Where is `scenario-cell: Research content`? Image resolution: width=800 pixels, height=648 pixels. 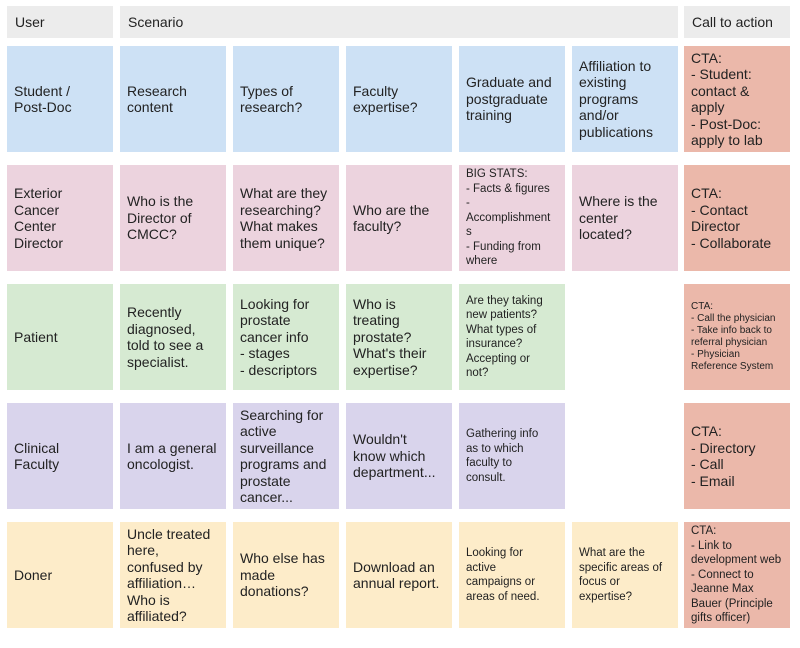
scenario-cell: Research content is located at coordinates (173, 99).